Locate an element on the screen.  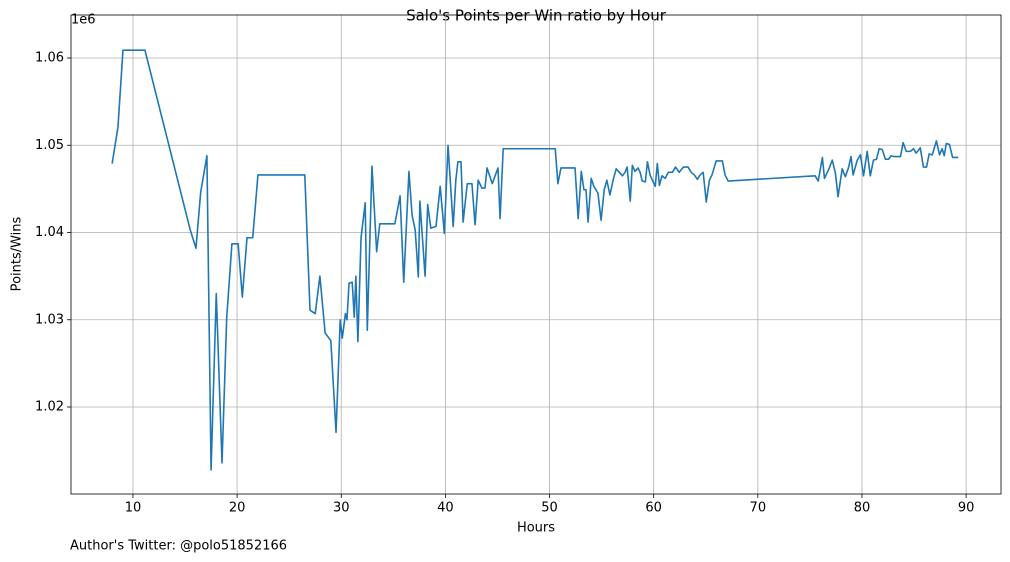
x-tick-label: 80 is located at coordinates (862, 508).